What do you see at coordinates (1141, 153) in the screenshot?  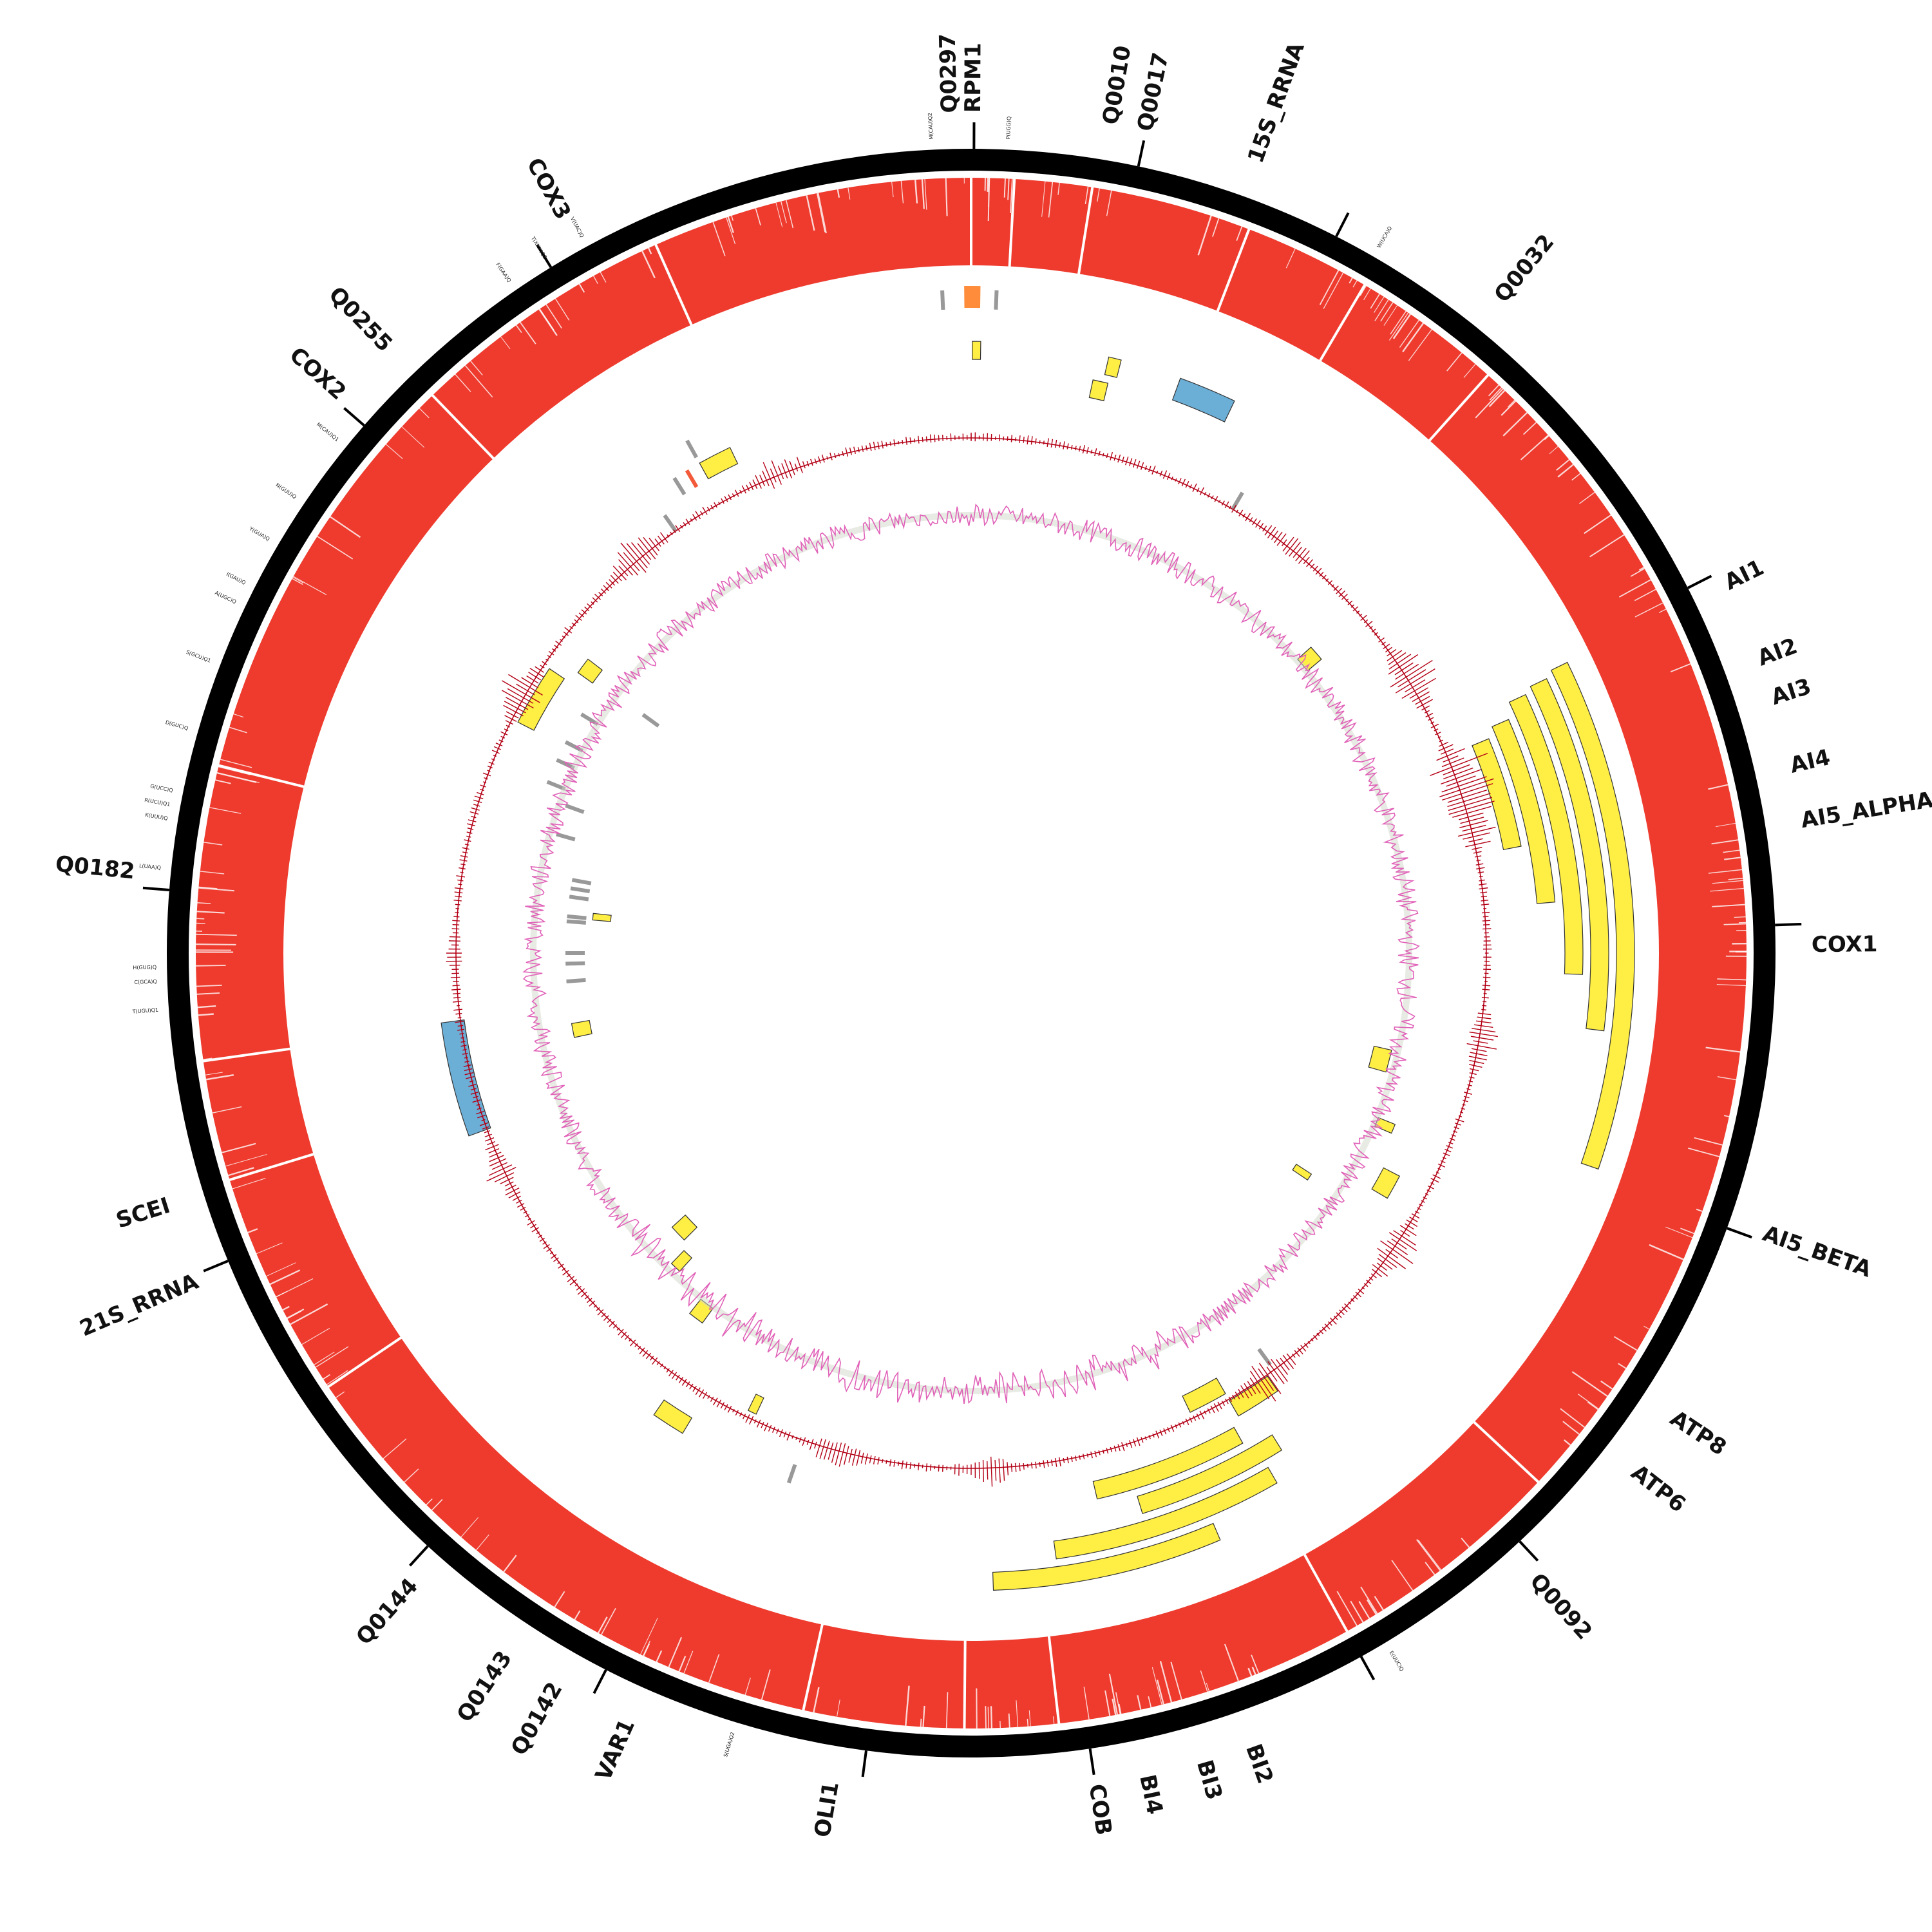 I see `gene-tick` at bounding box center [1141, 153].